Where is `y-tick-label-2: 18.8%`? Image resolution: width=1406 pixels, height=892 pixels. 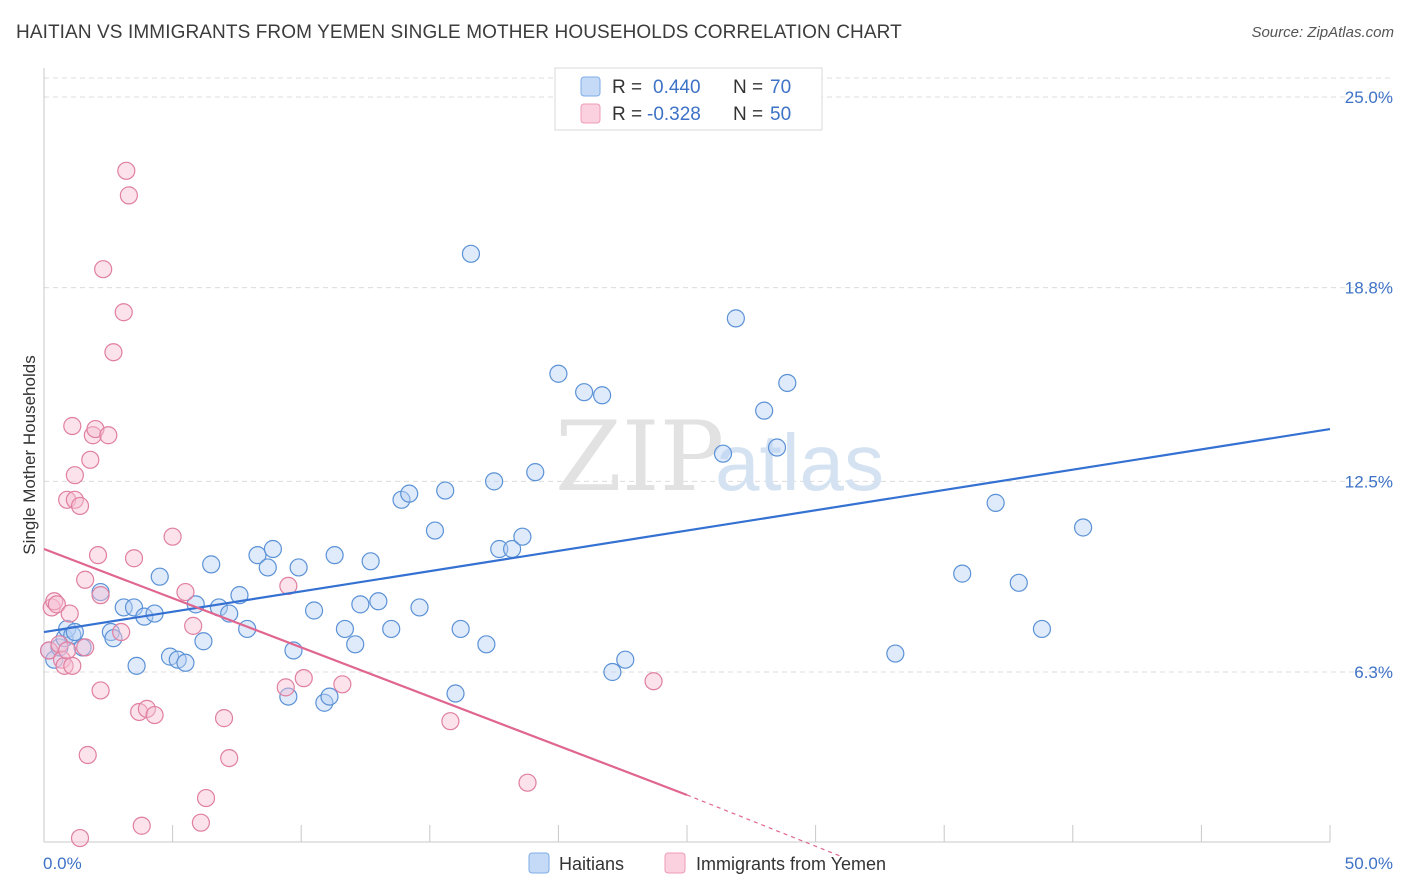
y-tick-label-2: 18.8% is located at coordinates (1369, 288).